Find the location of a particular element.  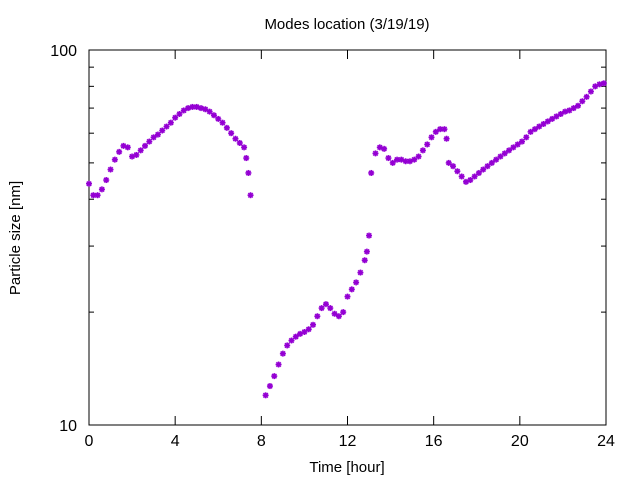

y-tick-label: 100 is located at coordinates (63, 51).